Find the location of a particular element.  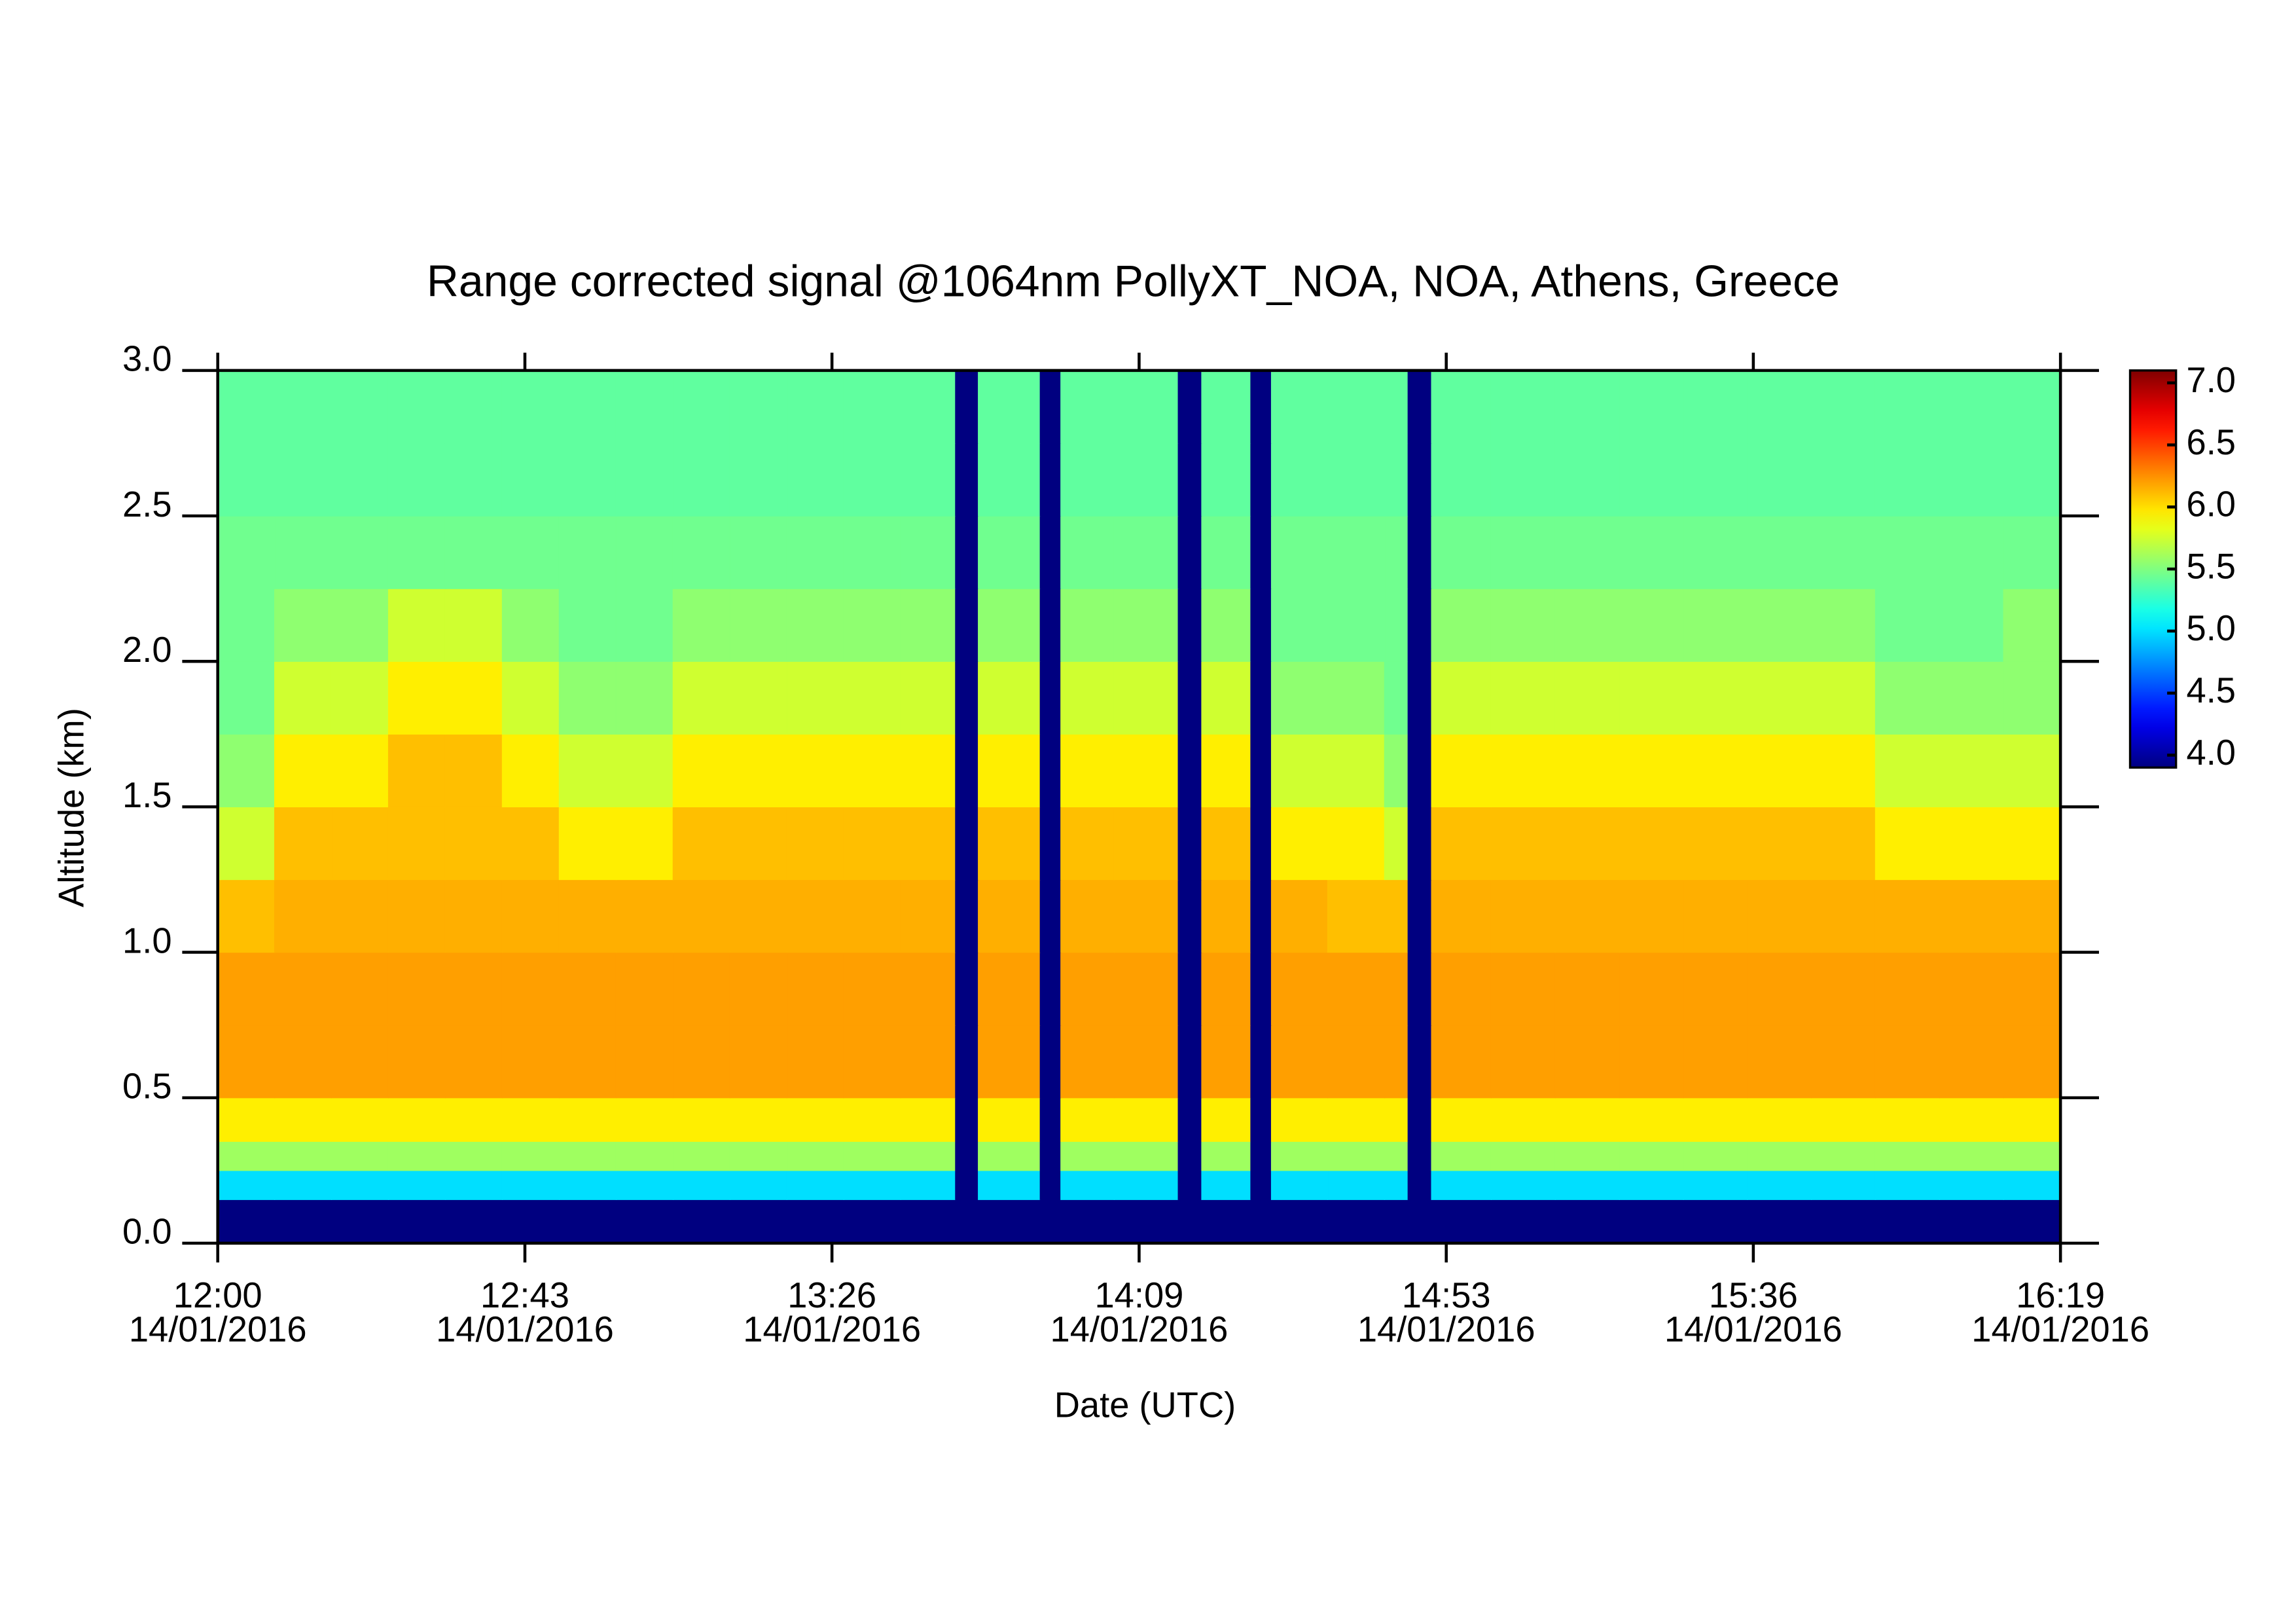

x-tick-label: 14/01/2016 is located at coordinates (525, 1329).